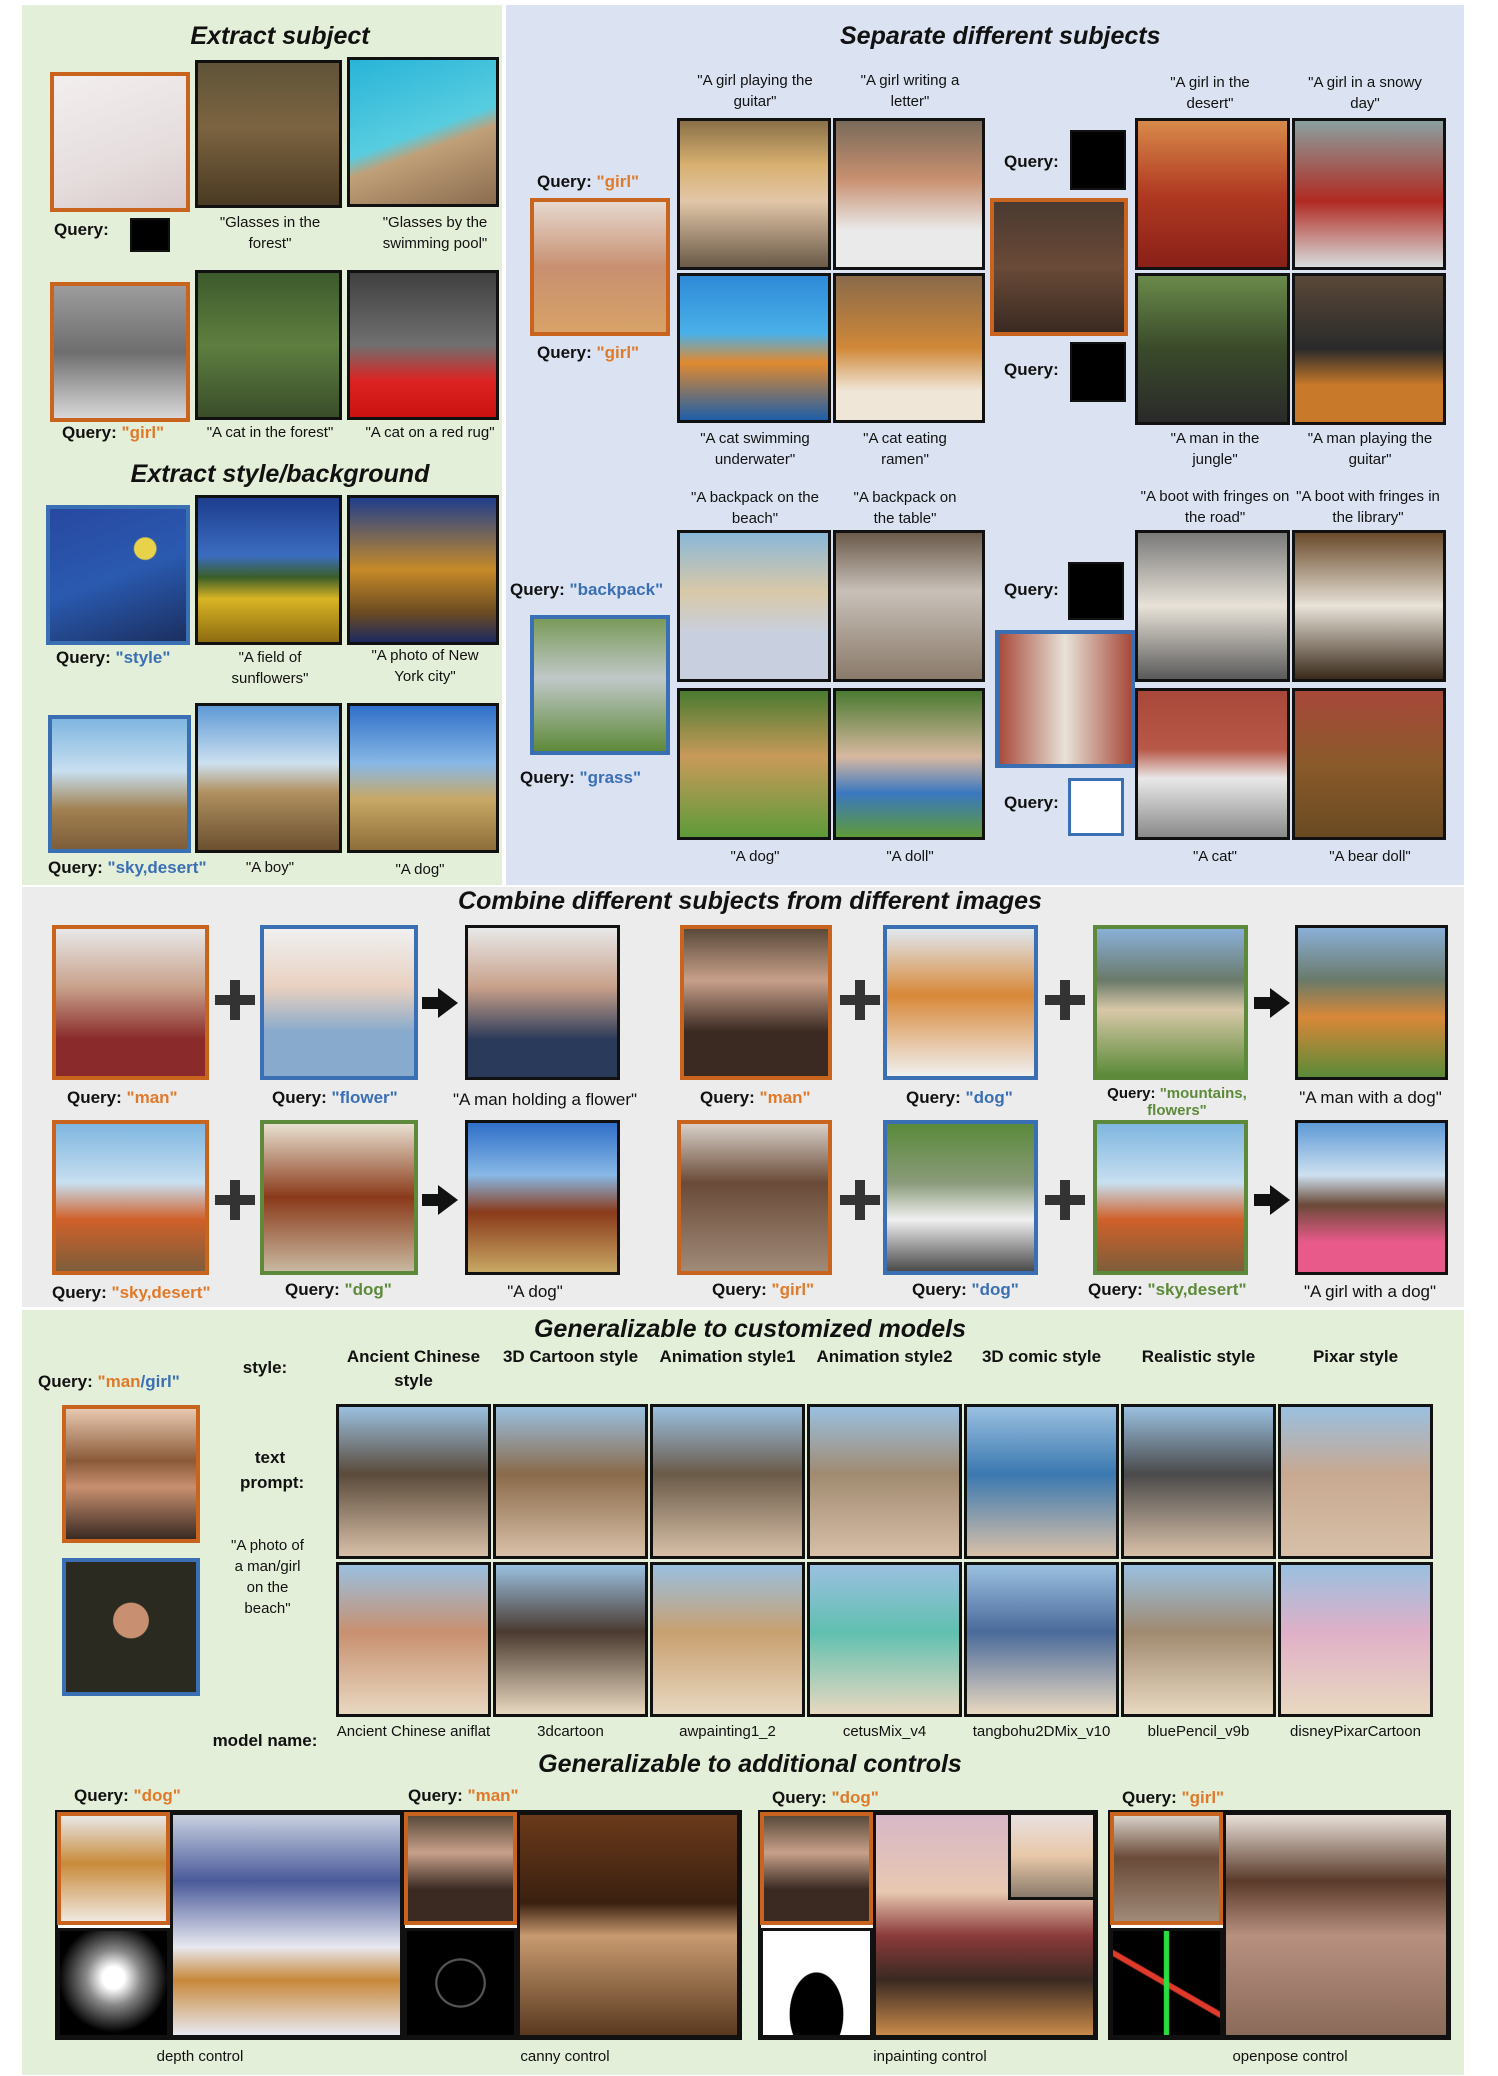 The image size is (1498, 2076). What do you see at coordinates (755, 856) in the screenshot?
I see `caption-dog-grass: "A dog"` at bounding box center [755, 856].